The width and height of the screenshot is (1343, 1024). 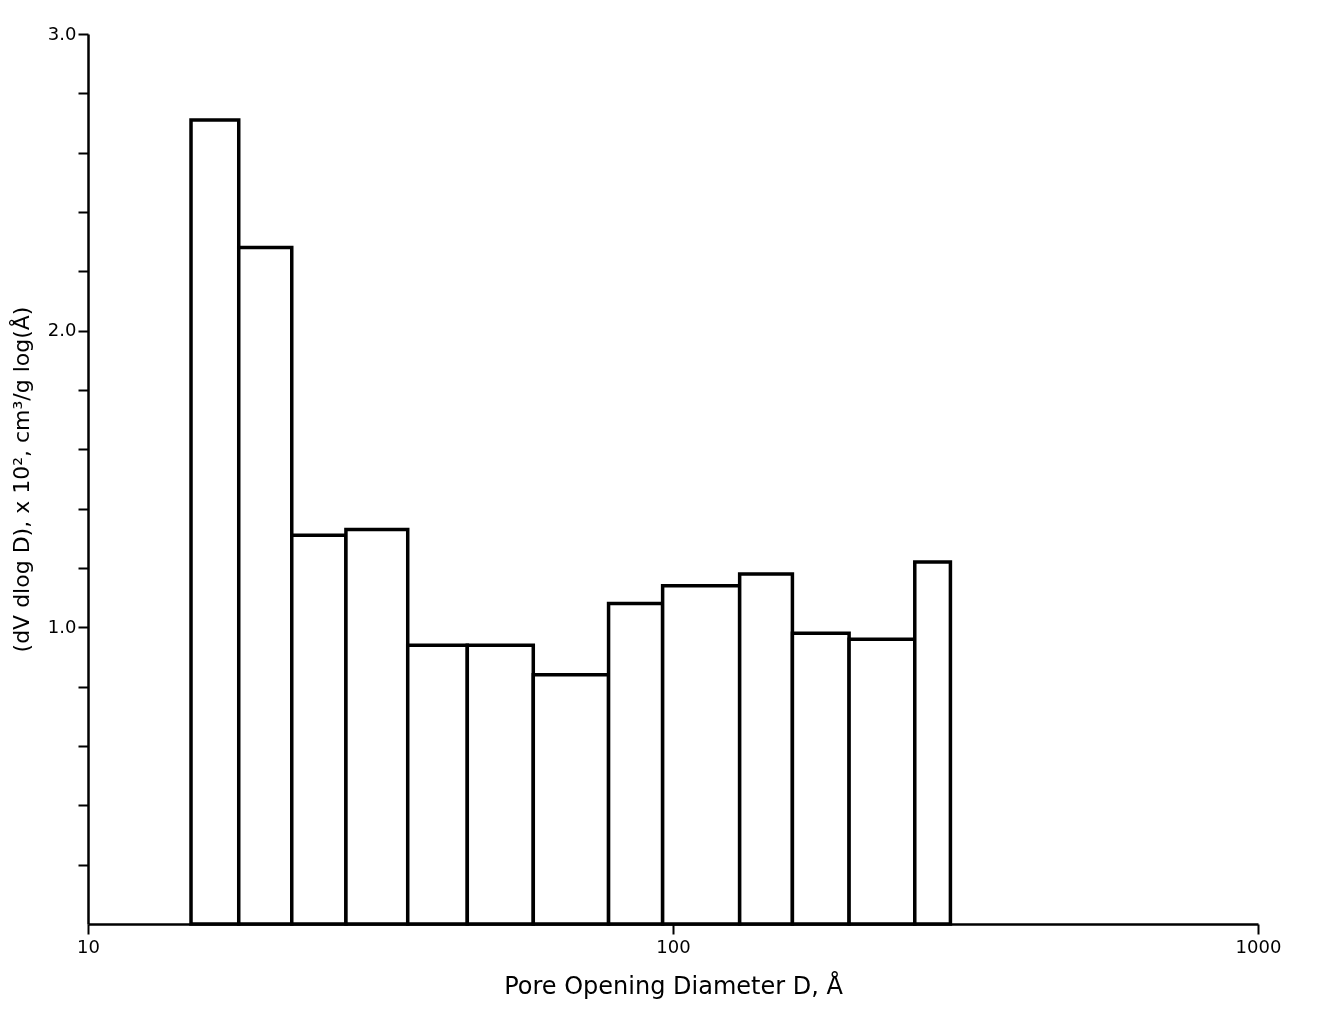 I want to click on x-tick-label: 1000, so click(x=1258, y=946).